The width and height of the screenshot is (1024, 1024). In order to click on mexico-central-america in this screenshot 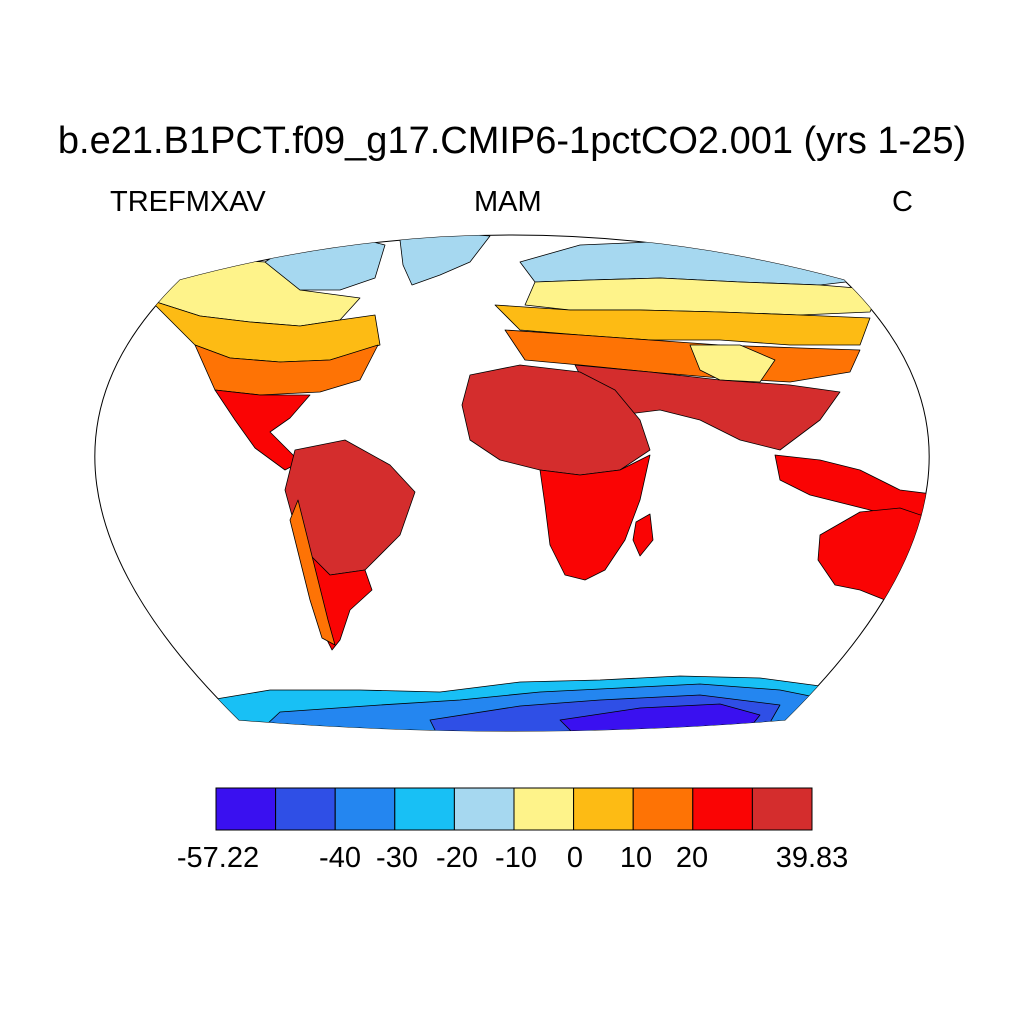, I will do `click(262, 430)`.